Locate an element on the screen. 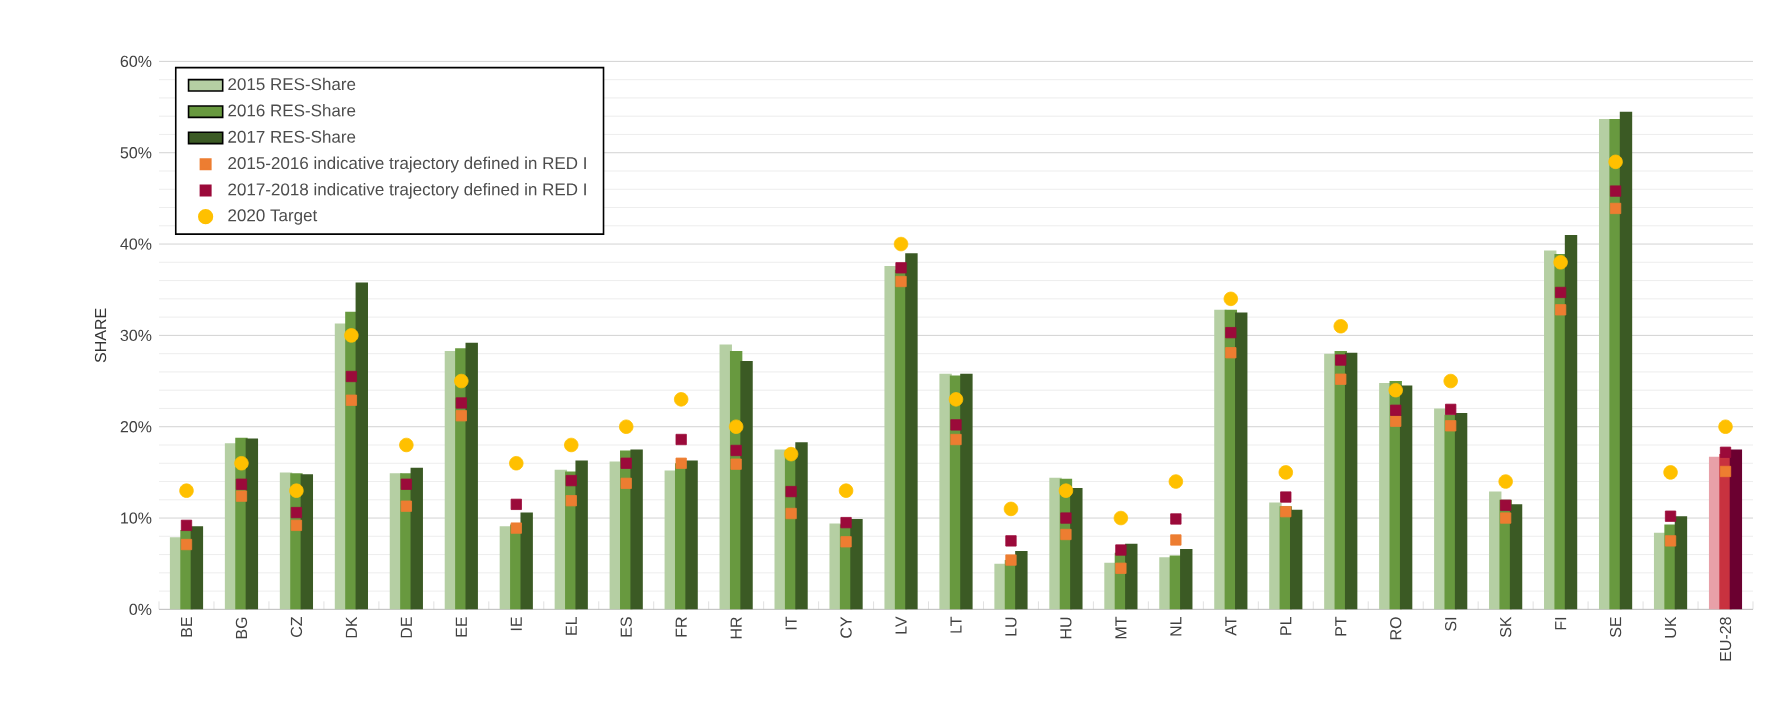 The image size is (1779, 723). y-tick-label: 20% is located at coordinates (136, 427).